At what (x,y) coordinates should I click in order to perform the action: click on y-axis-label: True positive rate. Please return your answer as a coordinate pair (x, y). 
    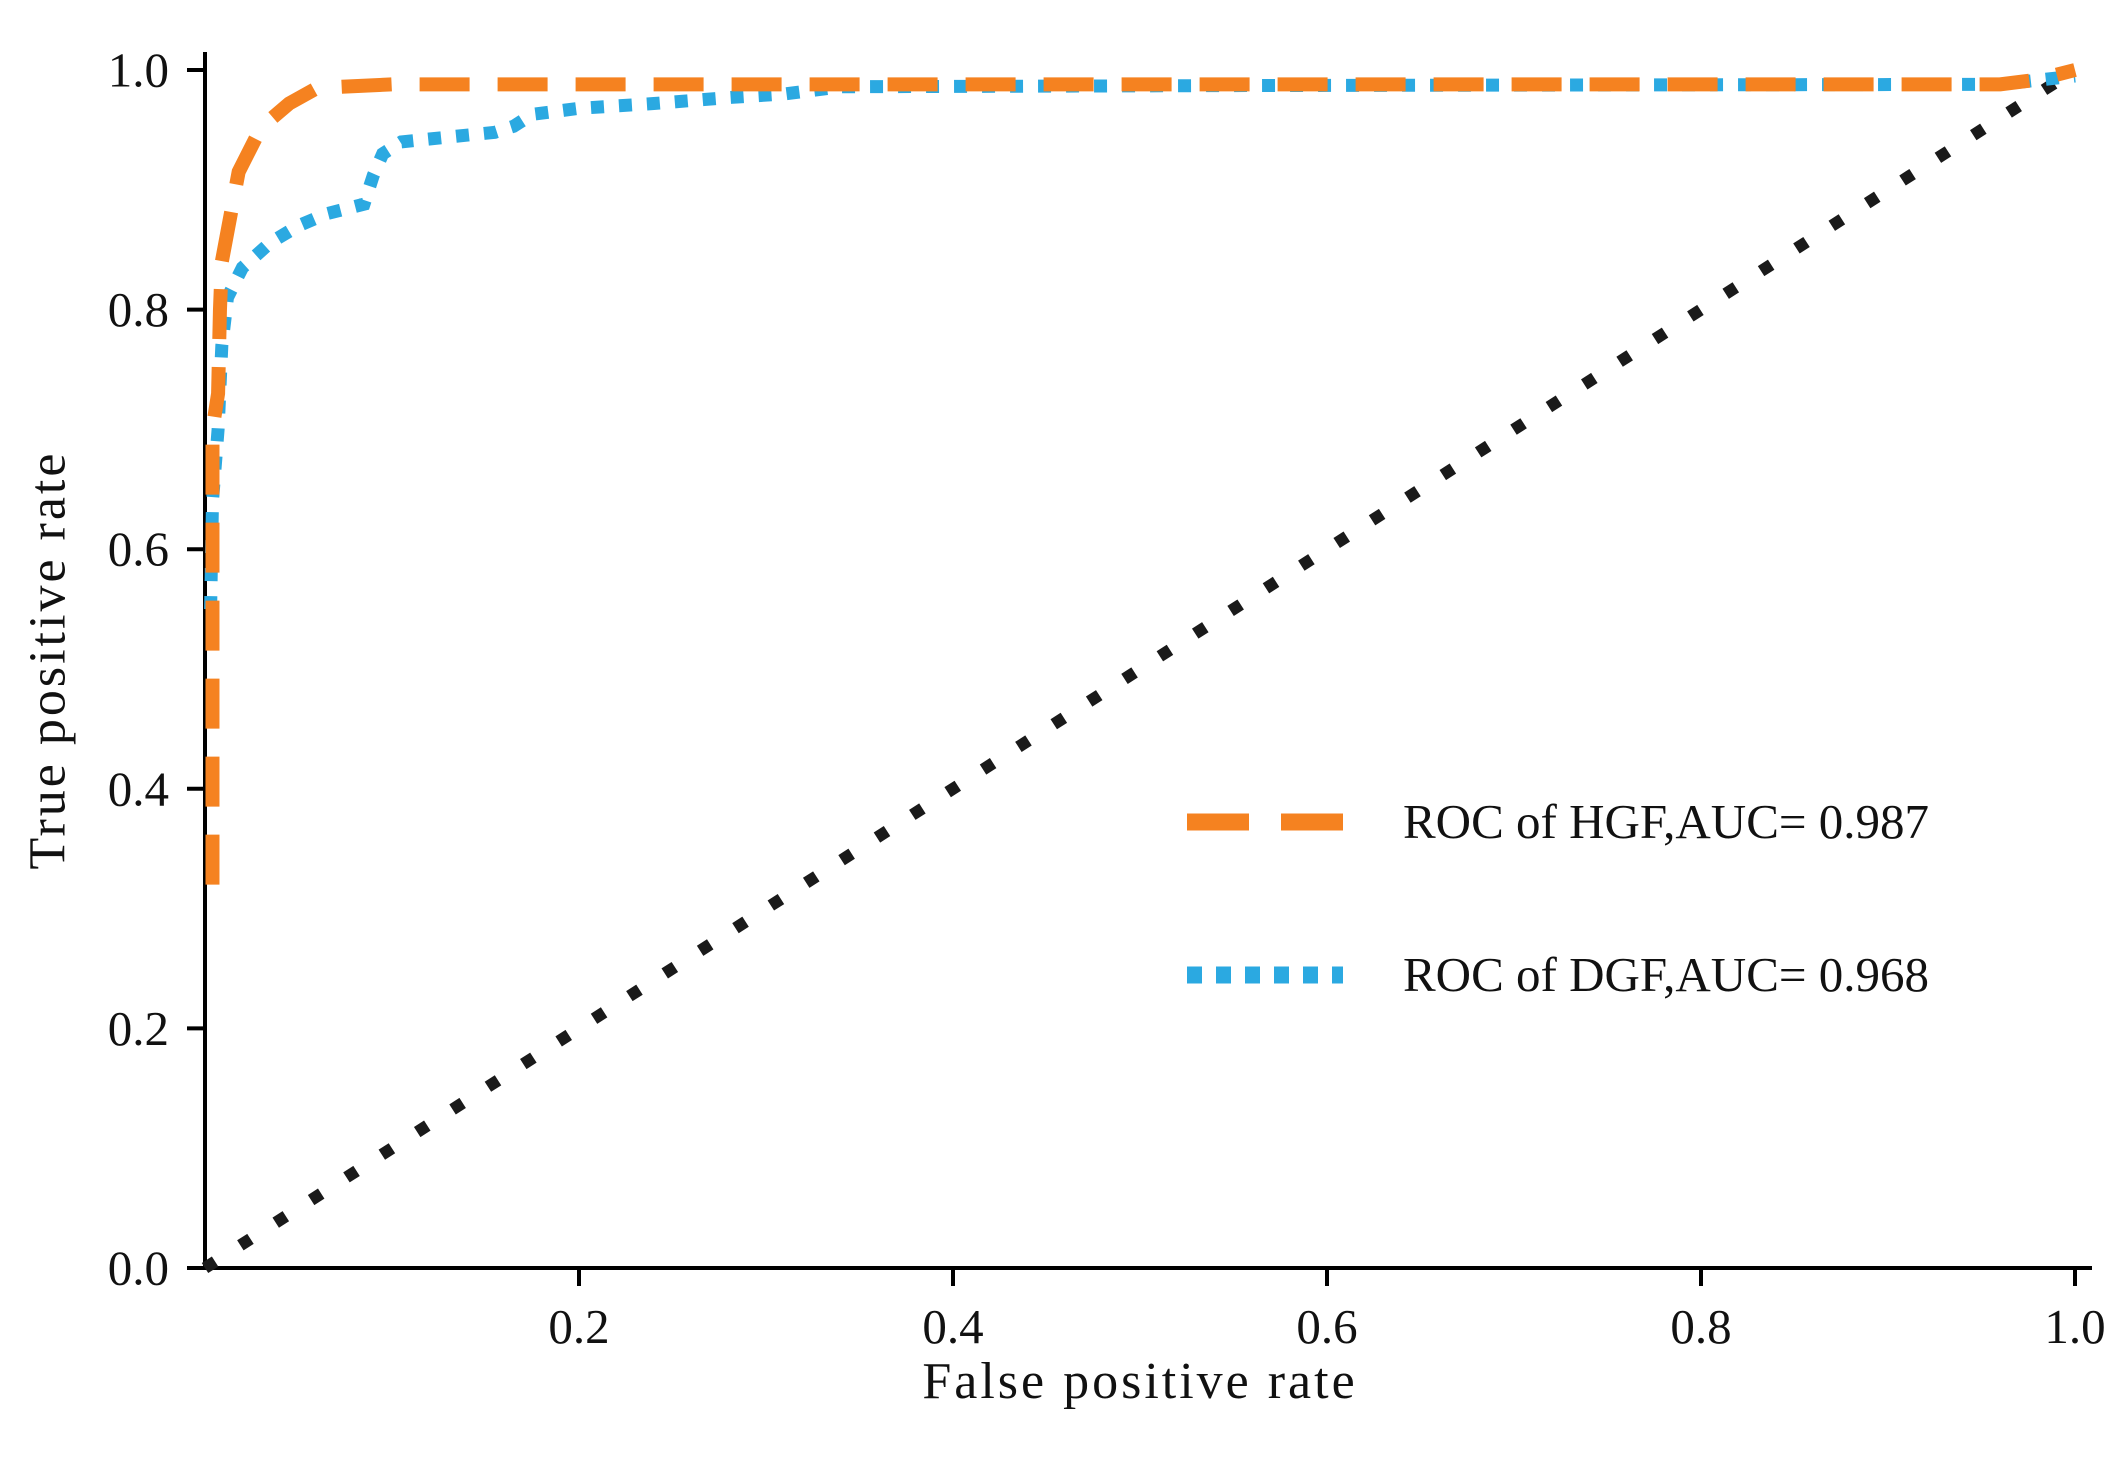
    Looking at the image, I should click on (48, 660).